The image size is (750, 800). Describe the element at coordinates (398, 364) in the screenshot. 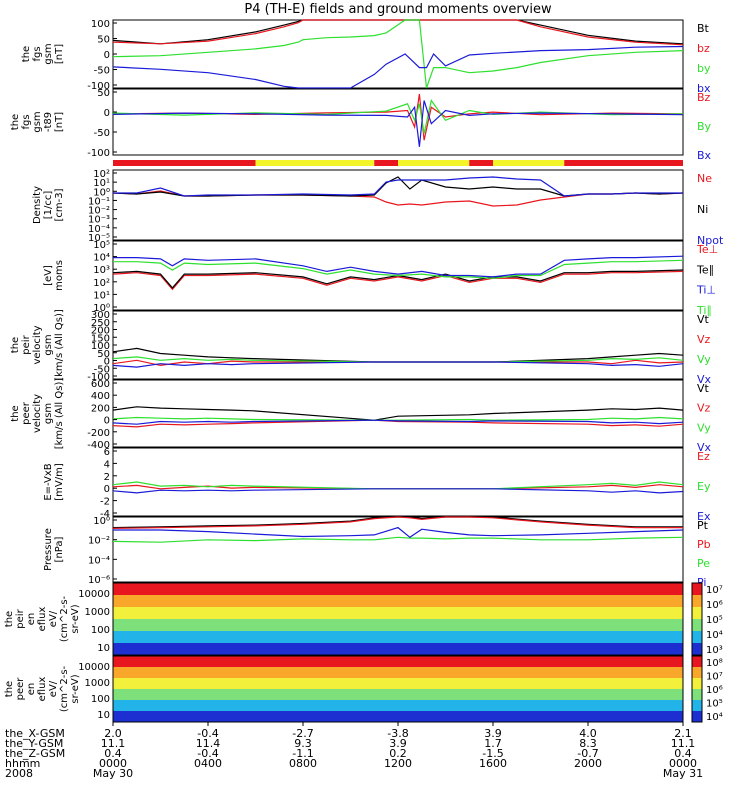

I see `series-line-Vx` at that location.